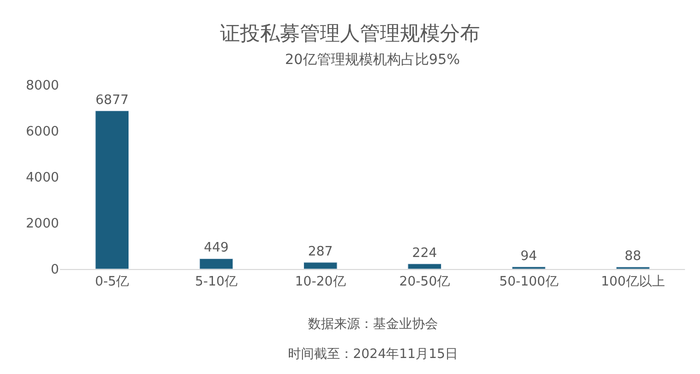 This screenshot has height=374, width=700. Describe the element at coordinates (216, 282) in the screenshot. I see `x-tick-label: 5-10亿` at that location.